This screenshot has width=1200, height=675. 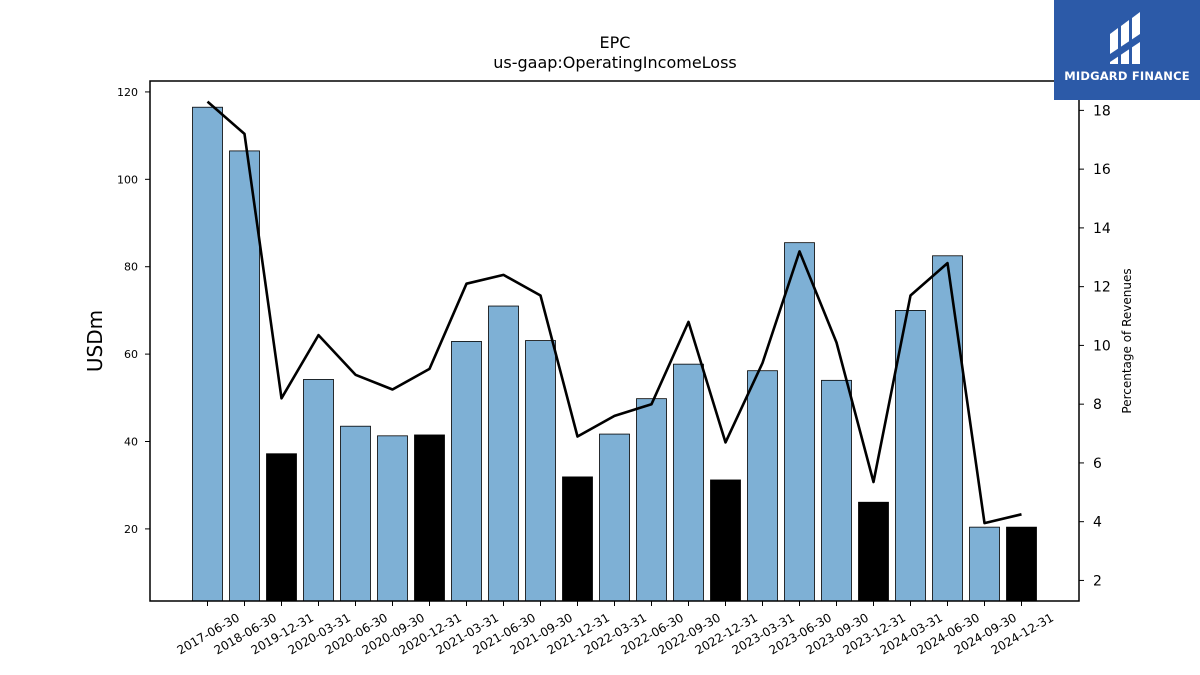 I want to click on logo-mark-icon, so click(x=1125, y=38).